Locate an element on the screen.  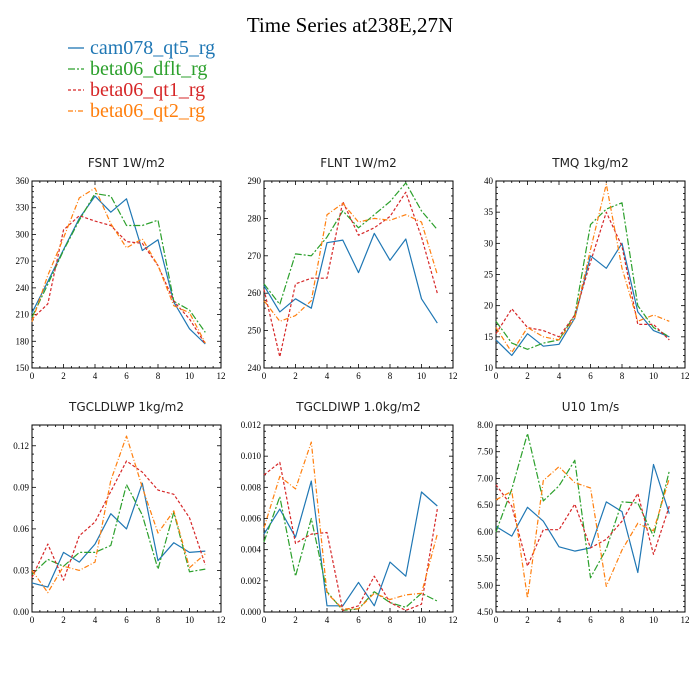
y-tick-label: 4.50 is located at coordinates (485, 612).